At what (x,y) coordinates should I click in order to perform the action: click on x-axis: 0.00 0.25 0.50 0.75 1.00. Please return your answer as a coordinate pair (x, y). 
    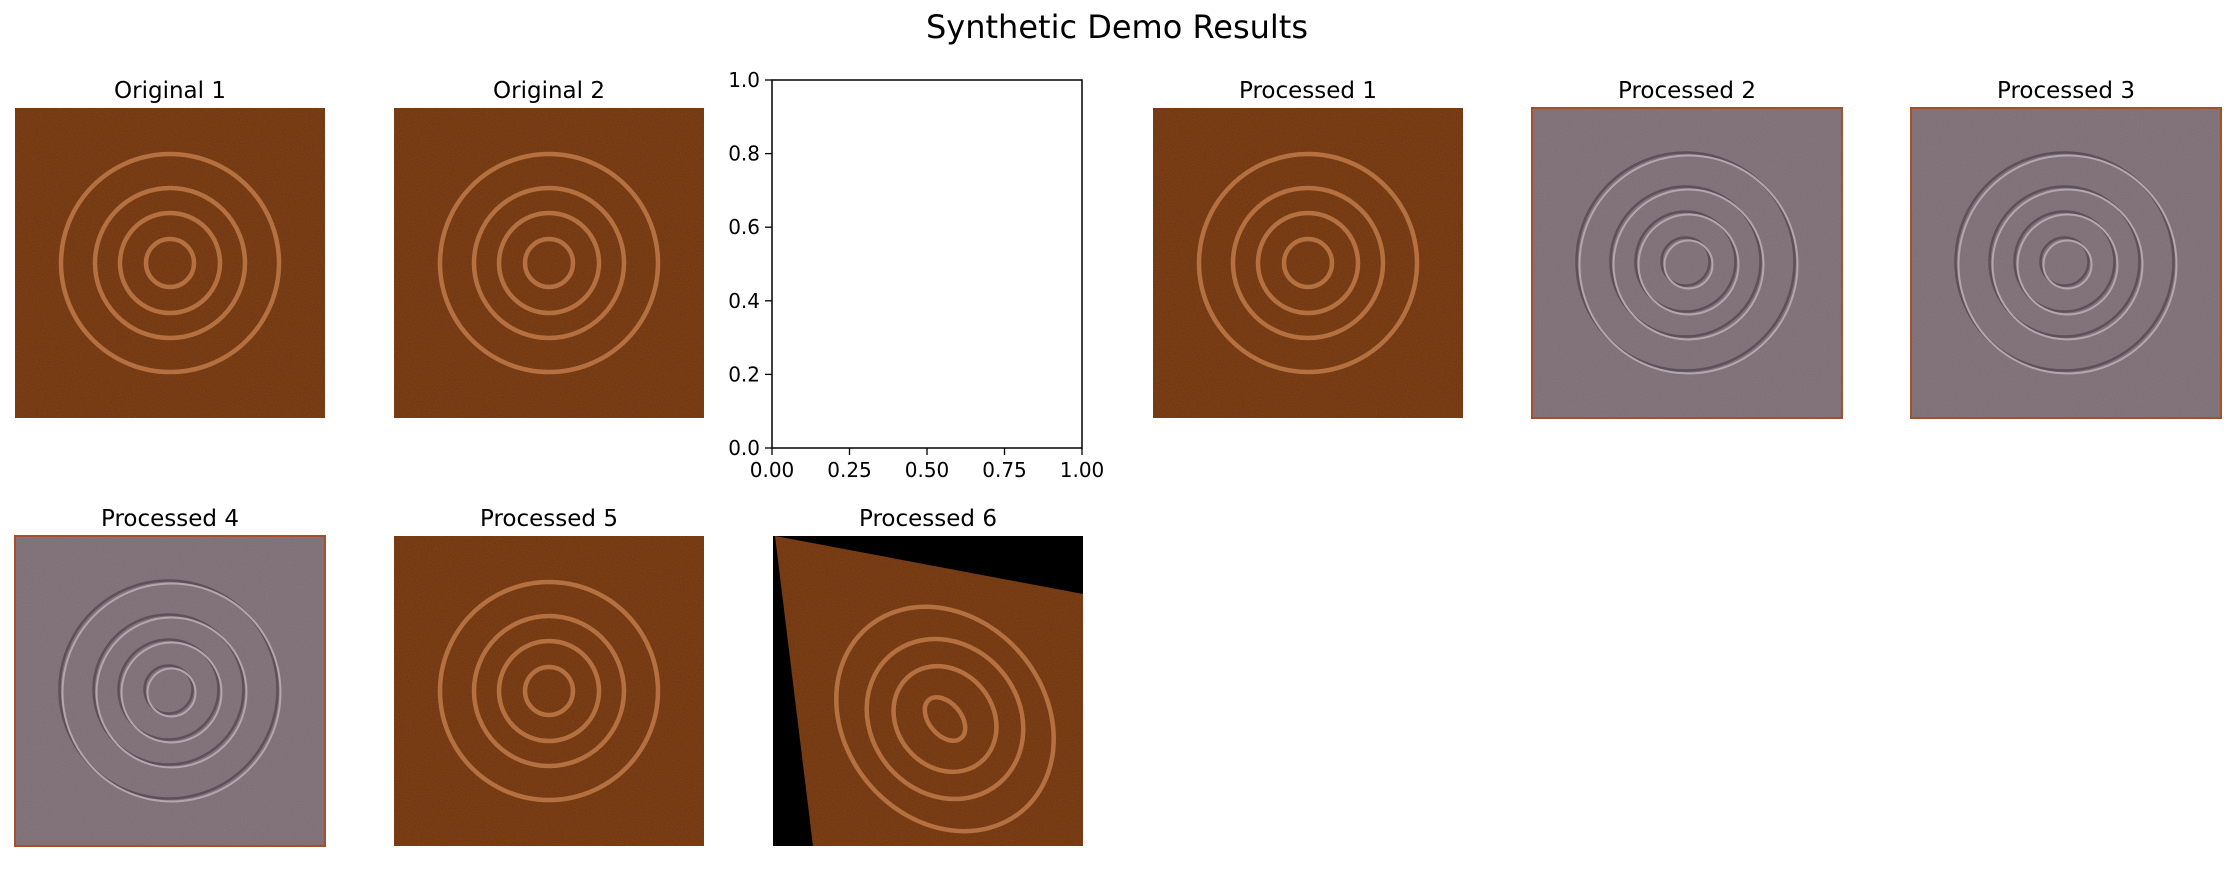
    Looking at the image, I should click on (927, 465).